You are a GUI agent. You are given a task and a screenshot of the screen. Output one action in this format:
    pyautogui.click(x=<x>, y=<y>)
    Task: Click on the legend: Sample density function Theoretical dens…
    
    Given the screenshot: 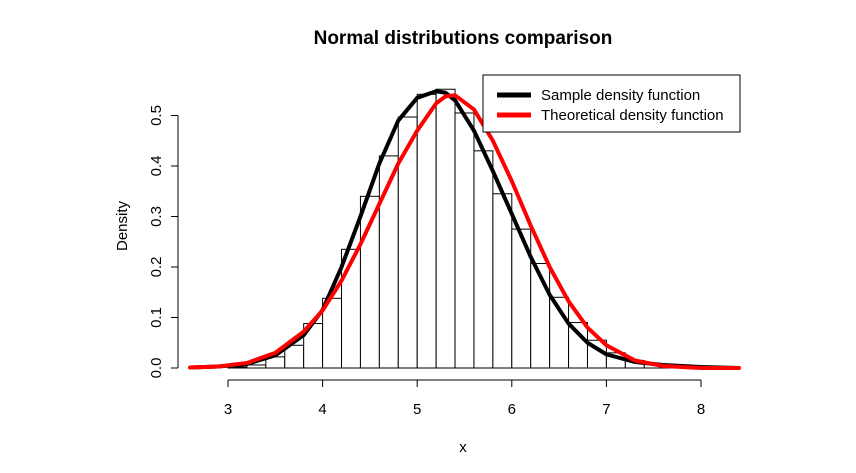 What is the action you would take?
    pyautogui.click(x=611, y=103)
    